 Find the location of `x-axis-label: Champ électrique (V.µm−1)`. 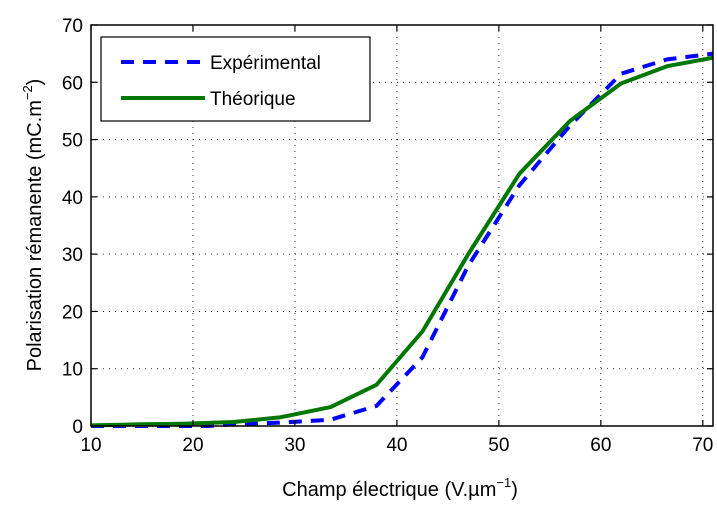

x-axis-label: Champ électrique (V.µm−1) is located at coordinates (400, 488).